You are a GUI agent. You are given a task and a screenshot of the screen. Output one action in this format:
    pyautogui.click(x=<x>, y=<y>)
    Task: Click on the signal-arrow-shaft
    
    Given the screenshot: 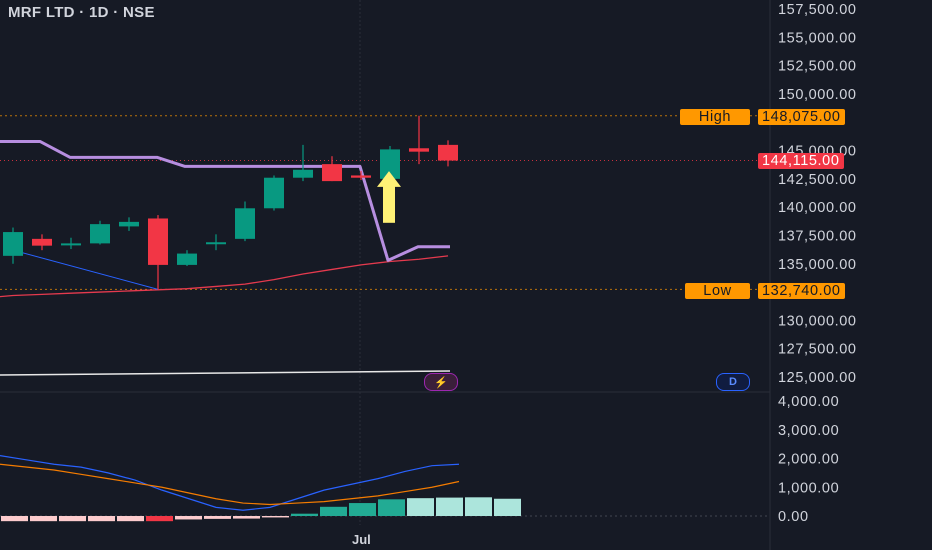 What is the action you would take?
    pyautogui.click(x=389, y=203)
    